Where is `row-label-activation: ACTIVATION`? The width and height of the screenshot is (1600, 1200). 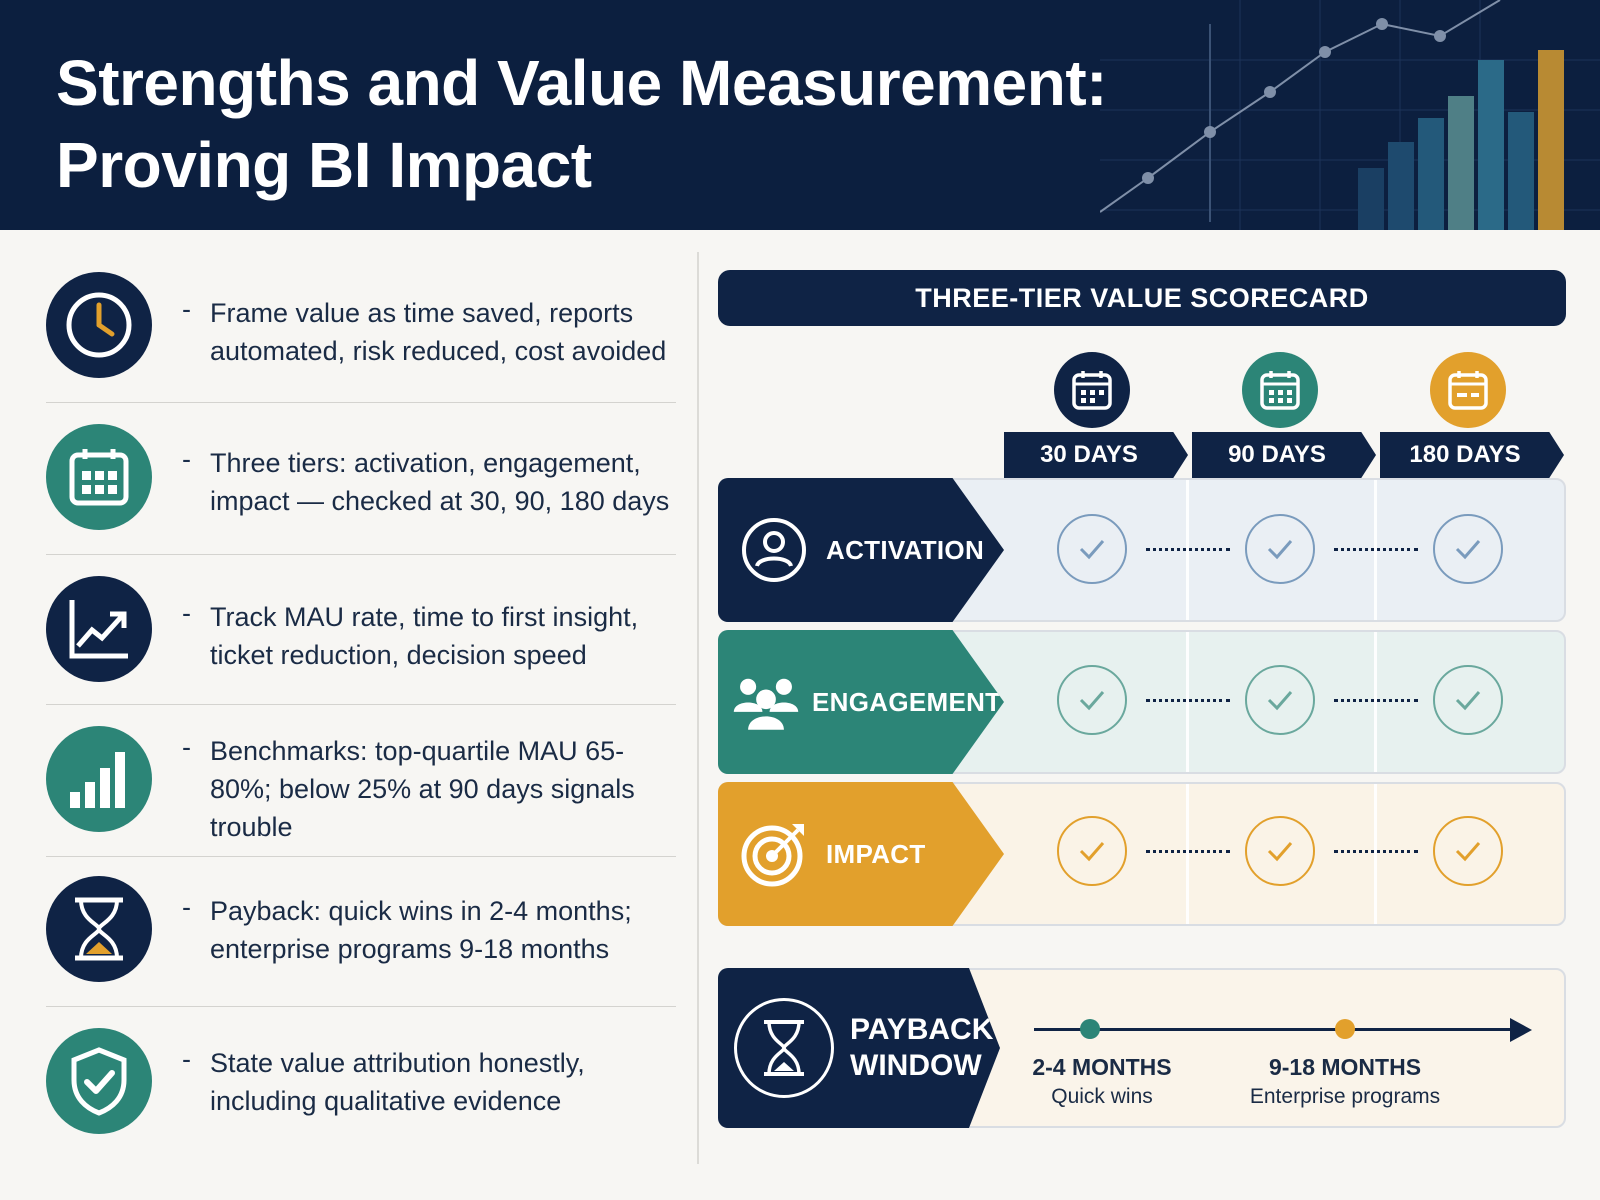
row-label-activation: ACTIVATION is located at coordinates (861, 550).